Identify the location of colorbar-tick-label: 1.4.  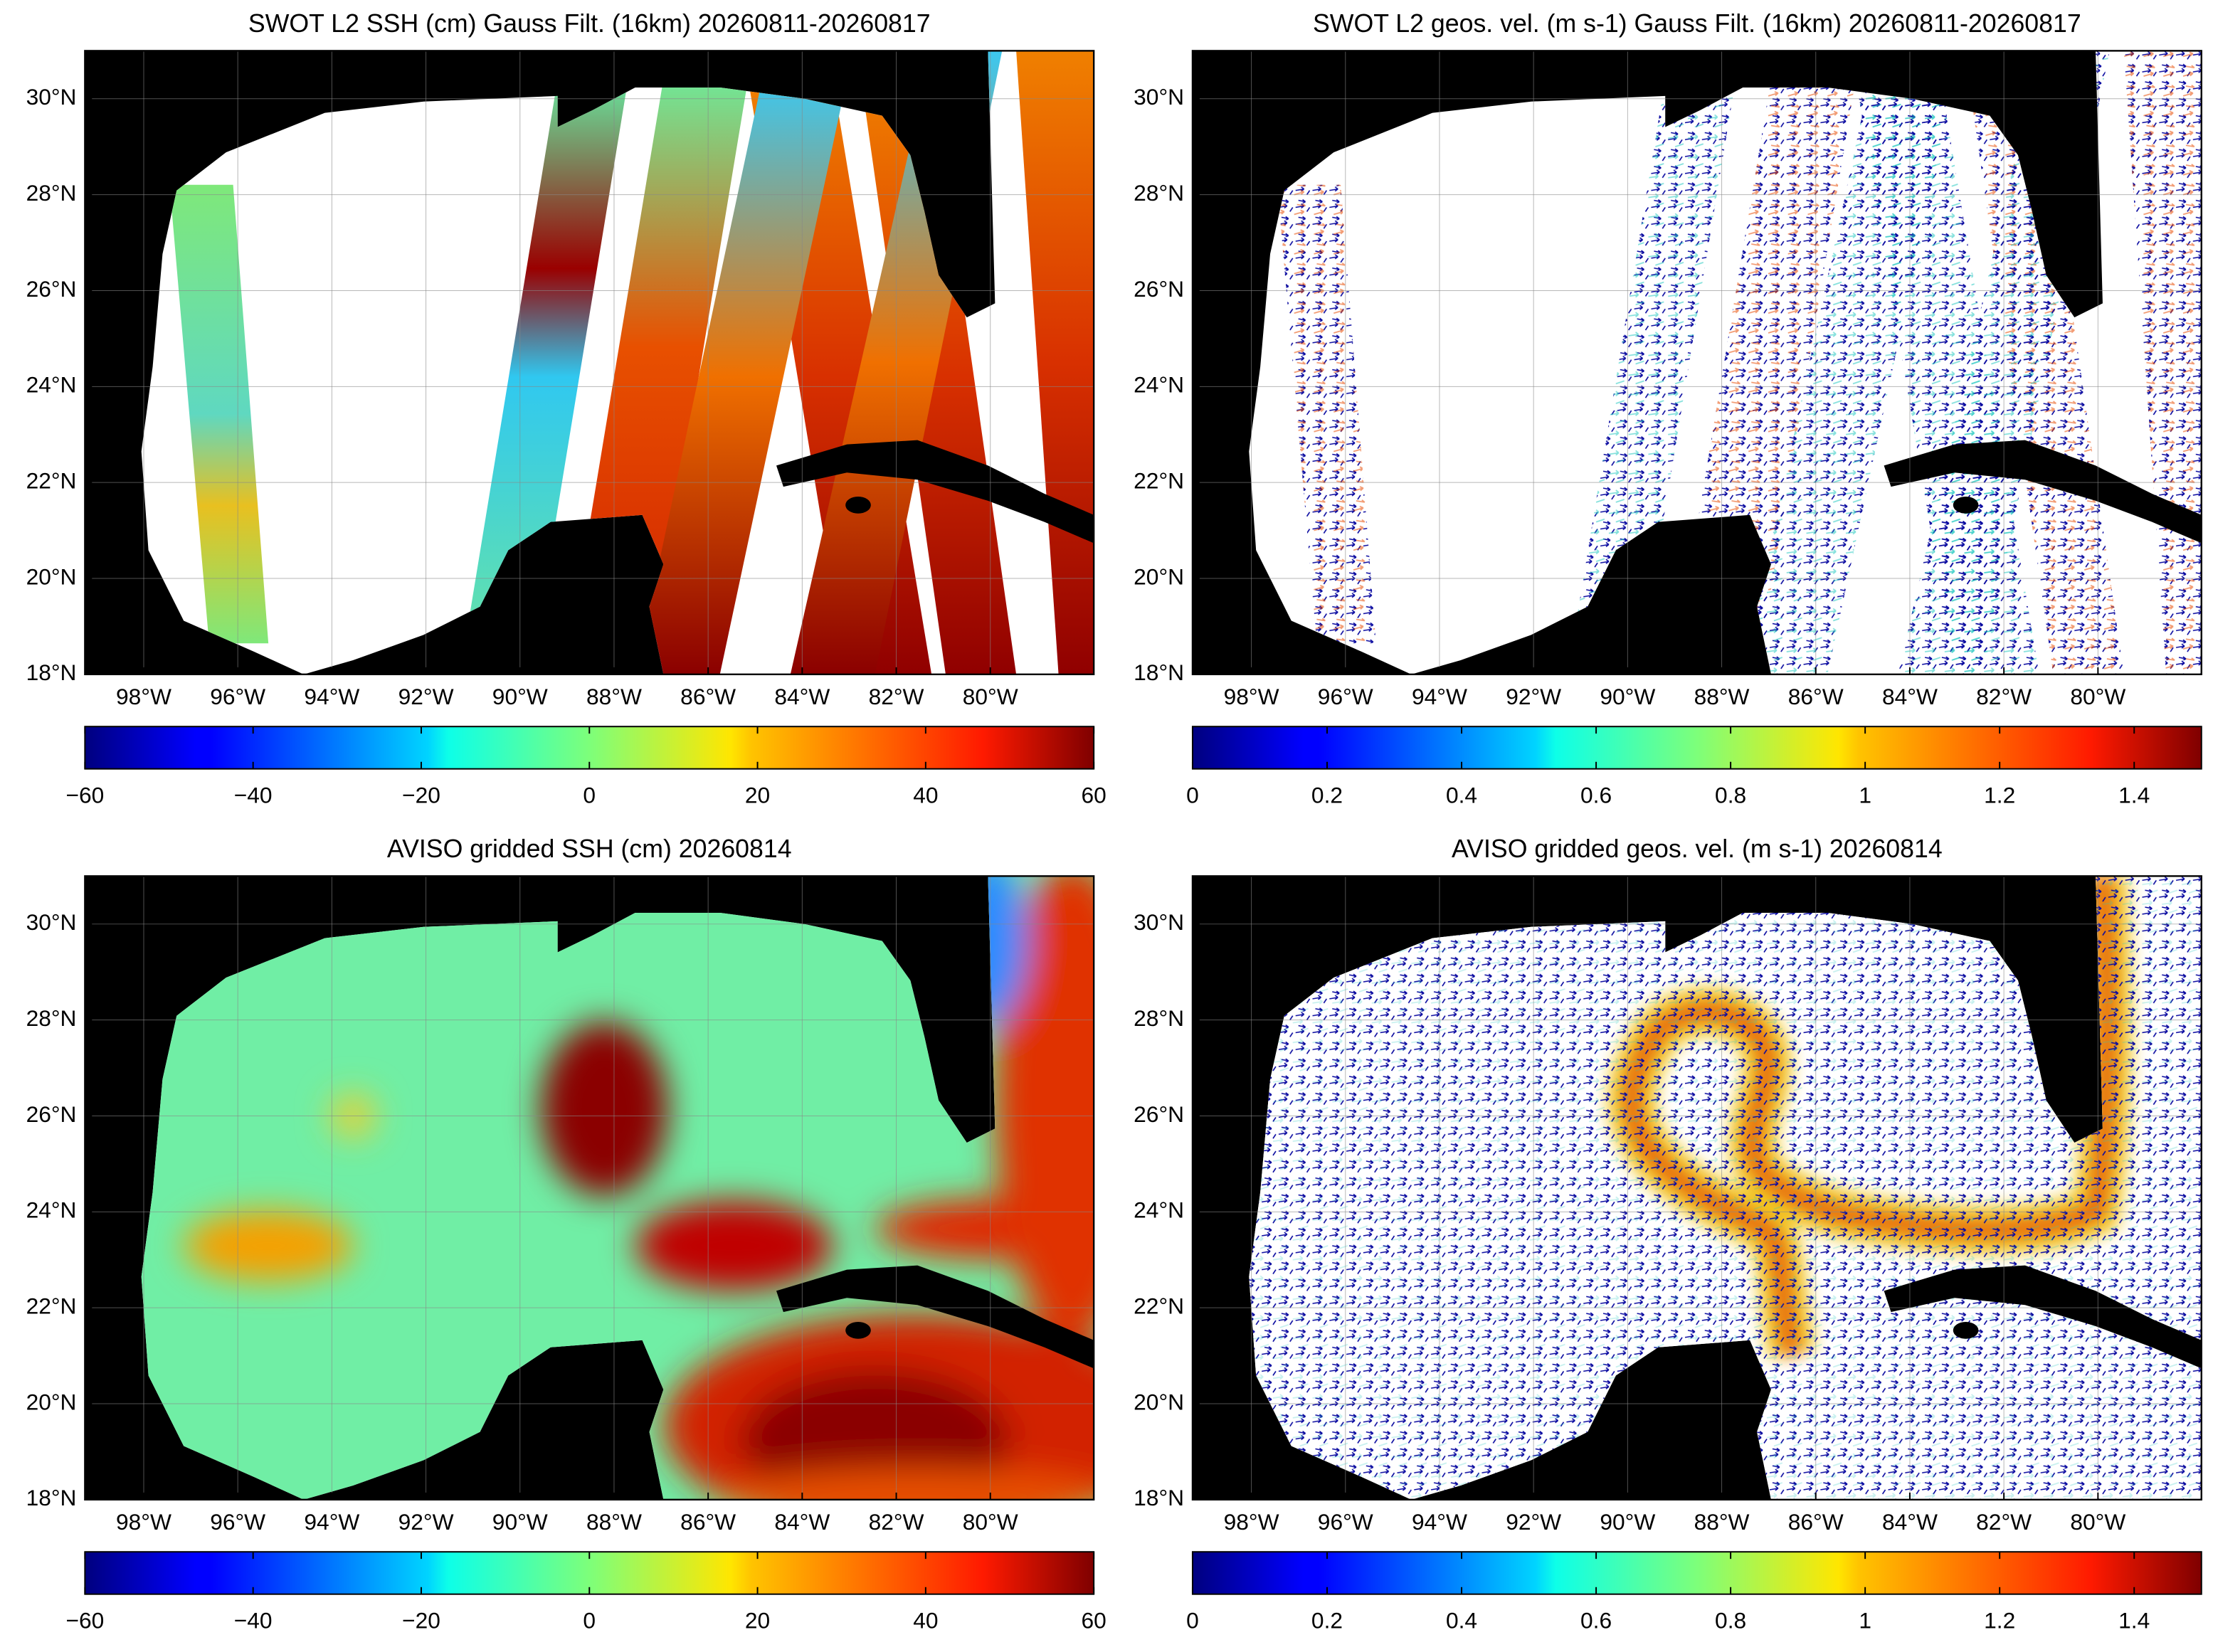
(2134, 1621).